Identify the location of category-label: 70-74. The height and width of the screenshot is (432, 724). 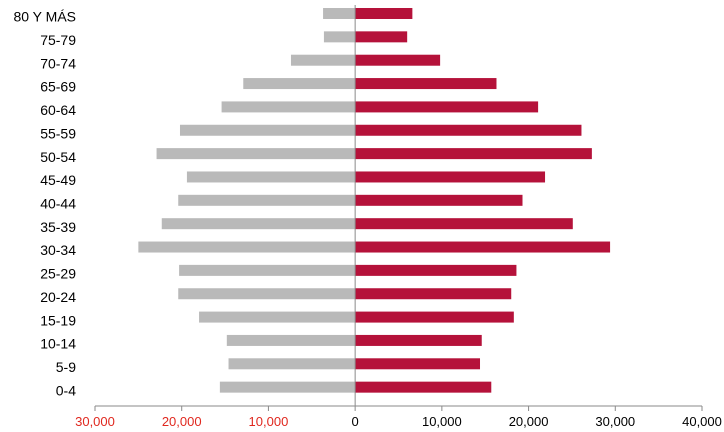
(58, 63).